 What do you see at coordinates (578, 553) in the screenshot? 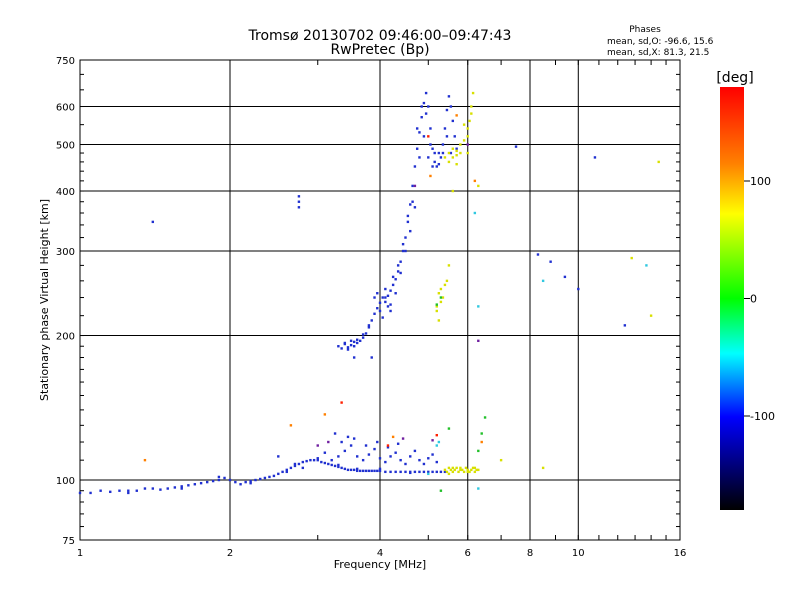
I see `x-tick-label: 10` at bounding box center [578, 553].